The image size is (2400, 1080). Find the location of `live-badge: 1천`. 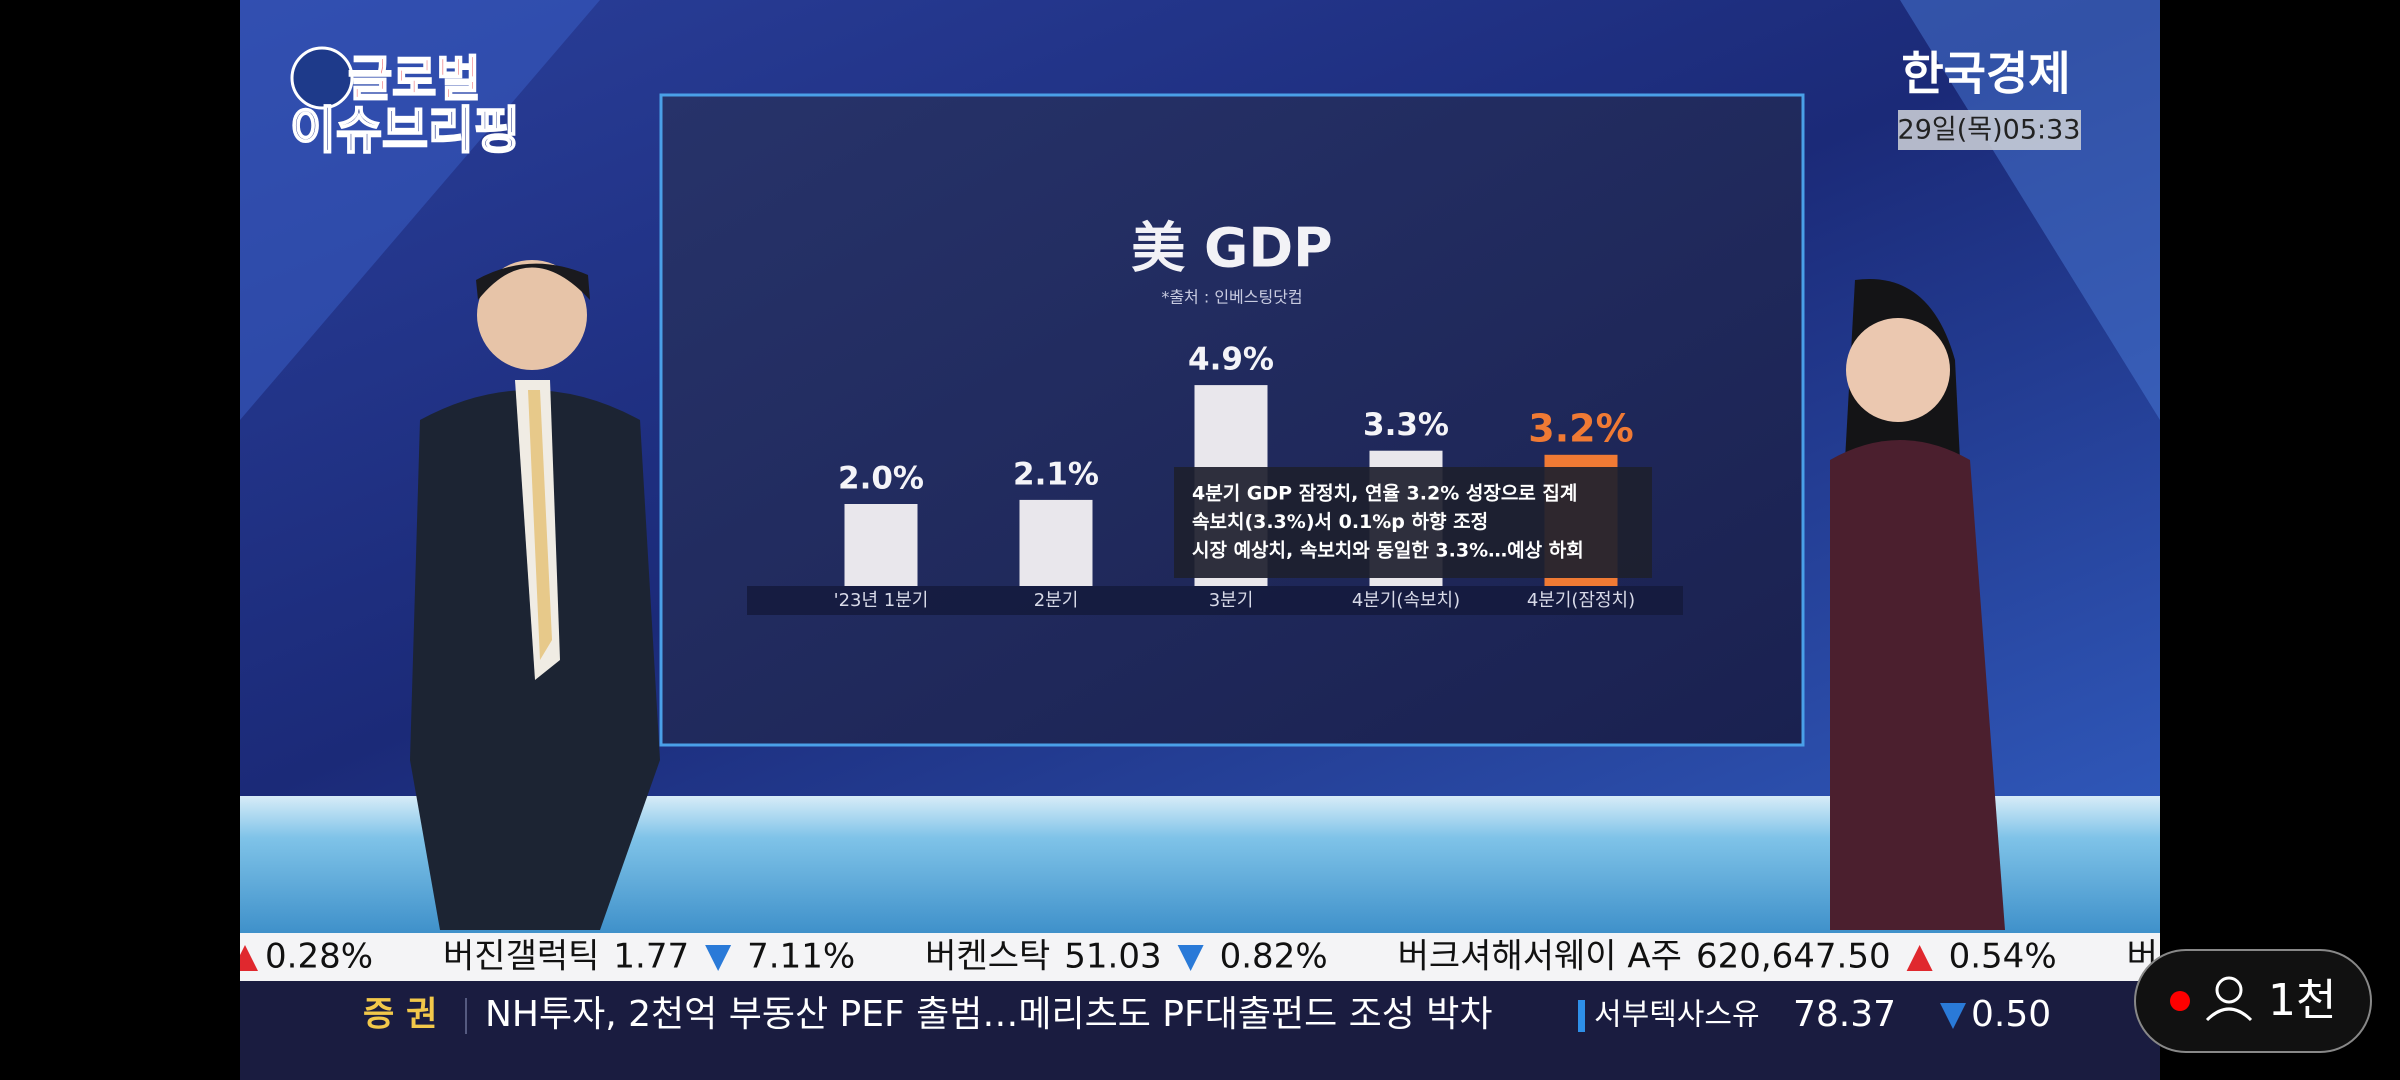

live-badge: 1천 is located at coordinates (2253, 1001).